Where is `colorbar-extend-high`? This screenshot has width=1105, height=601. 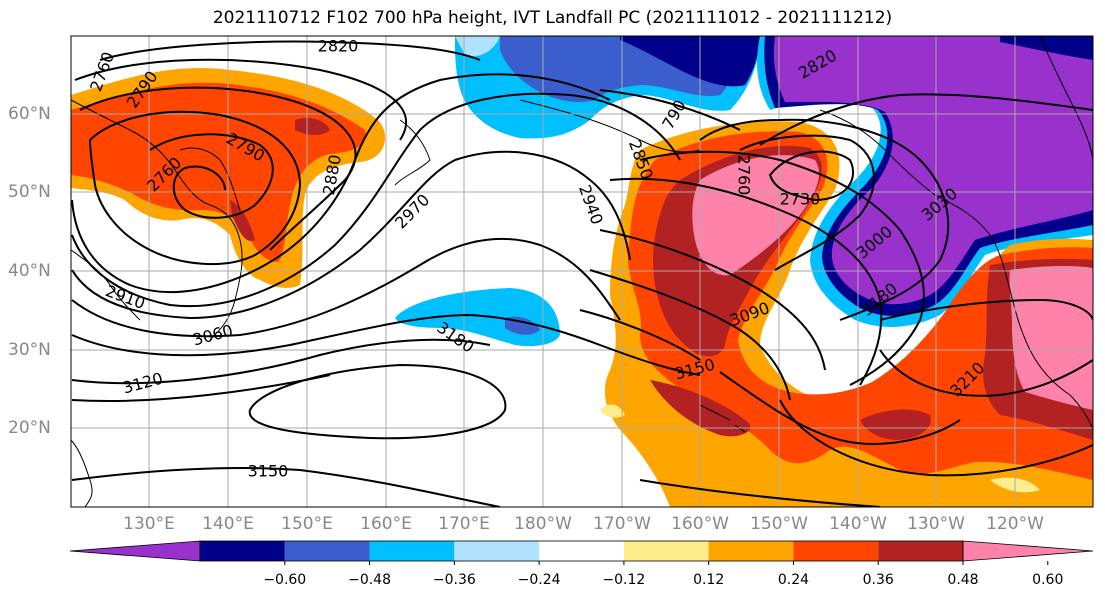 colorbar-extend-high is located at coordinates (1028, 551).